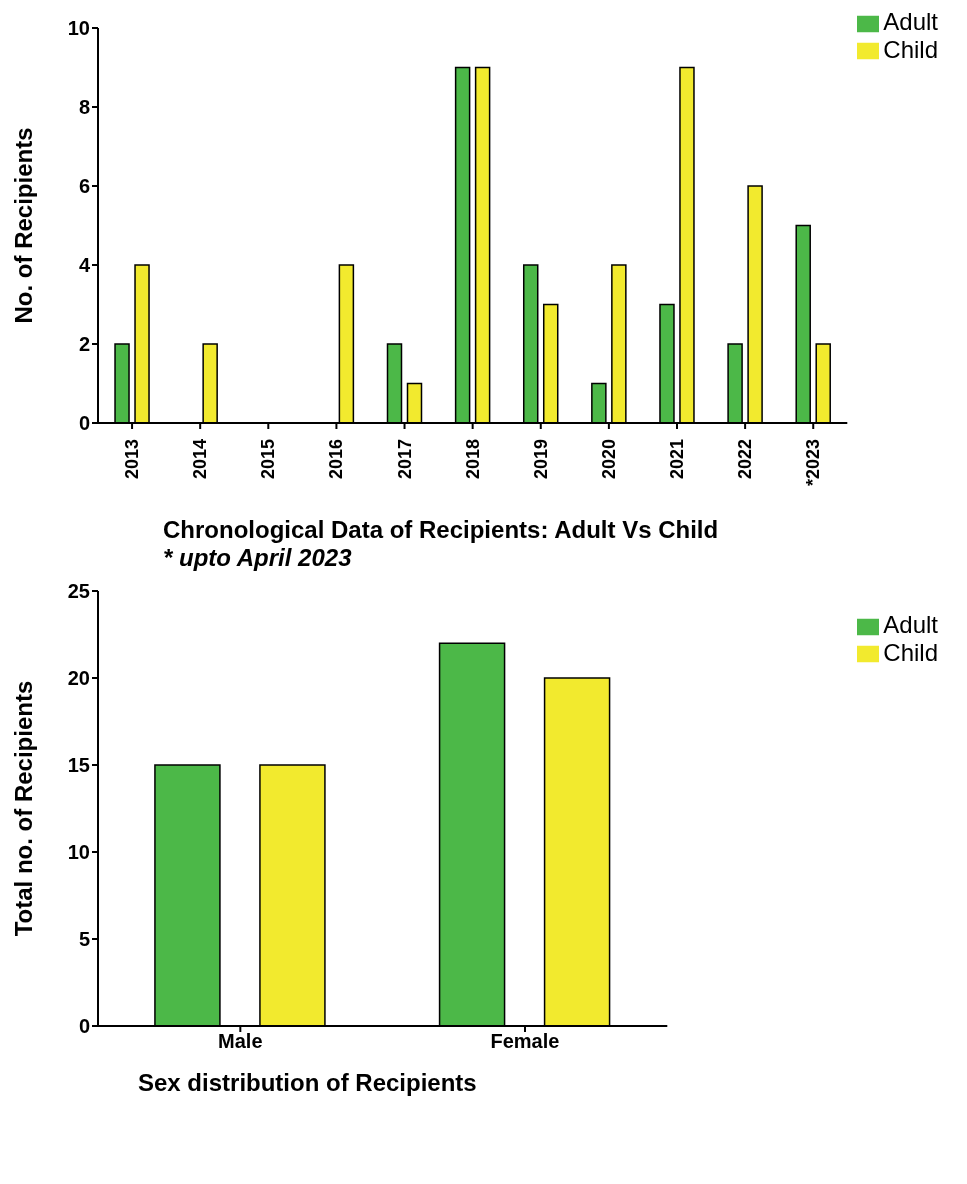 The width and height of the screenshot is (967, 1184). What do you see at coordinates (307, 1083) in the screenshot?
I see `x-axis-title: Sex distribution of Recipients` at bounding box center [307, 1083].